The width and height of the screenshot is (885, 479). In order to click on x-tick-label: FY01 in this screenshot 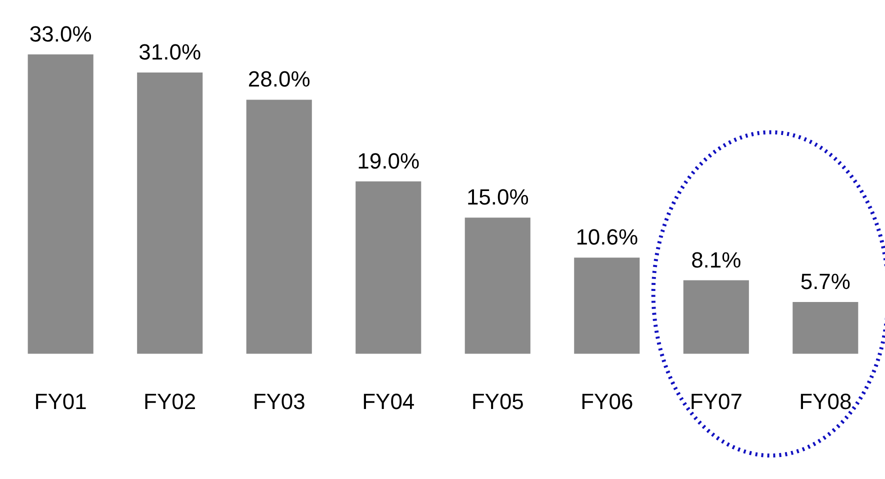, I will do `click(60, 401)`.